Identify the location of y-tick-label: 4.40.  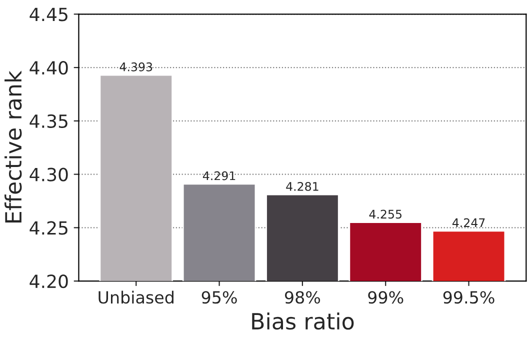
(49, 67).